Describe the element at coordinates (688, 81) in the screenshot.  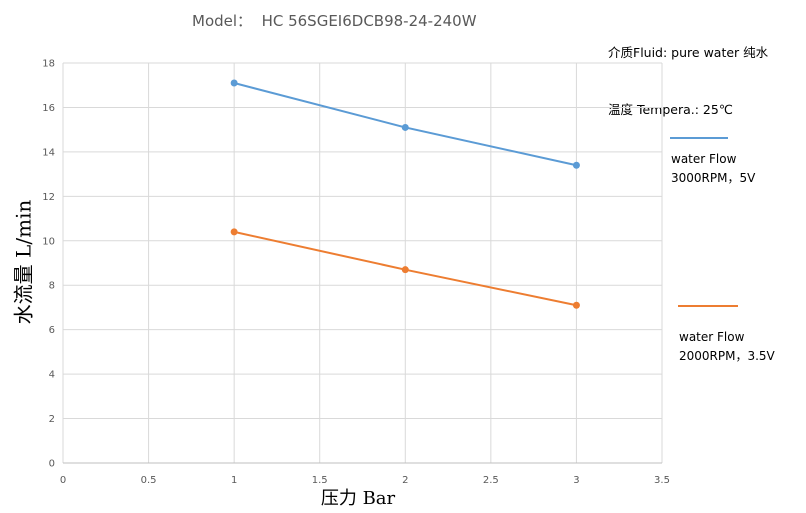
I see `medium-note: 介质Fluid: pure water 纯水 温度 Tempera.: 25℃` at that location.